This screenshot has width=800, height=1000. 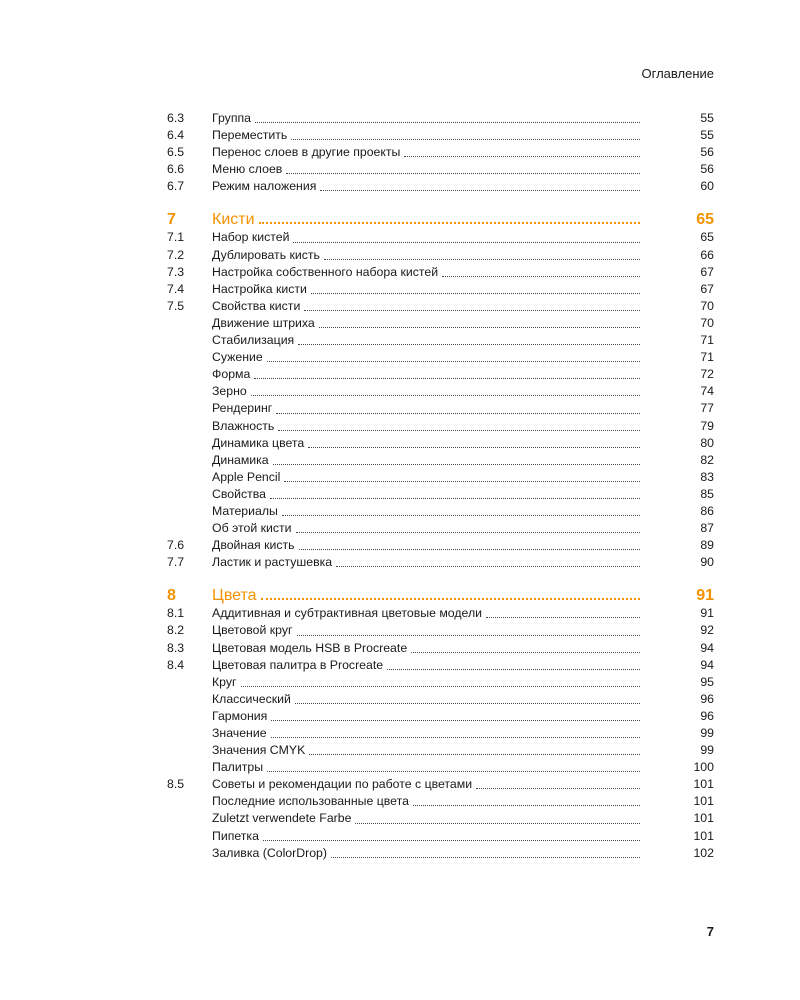 What do you see at coordinates (440, 648) in the screenshot?
I see `toc-entry: 8.3 Цветовая модель HSB в Procreate 94` at bounding box center [440, 648].